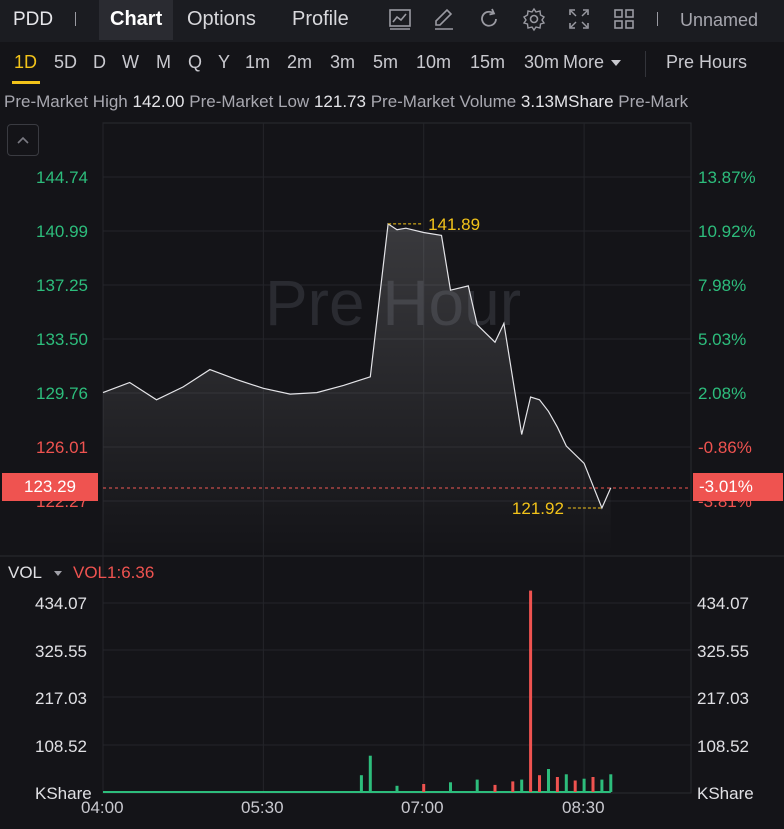 This screenshot has width=784, height=829. Describe the element at coordinates (26, 62) in the screenshot. I see `interval-1d: 1D` at that location.